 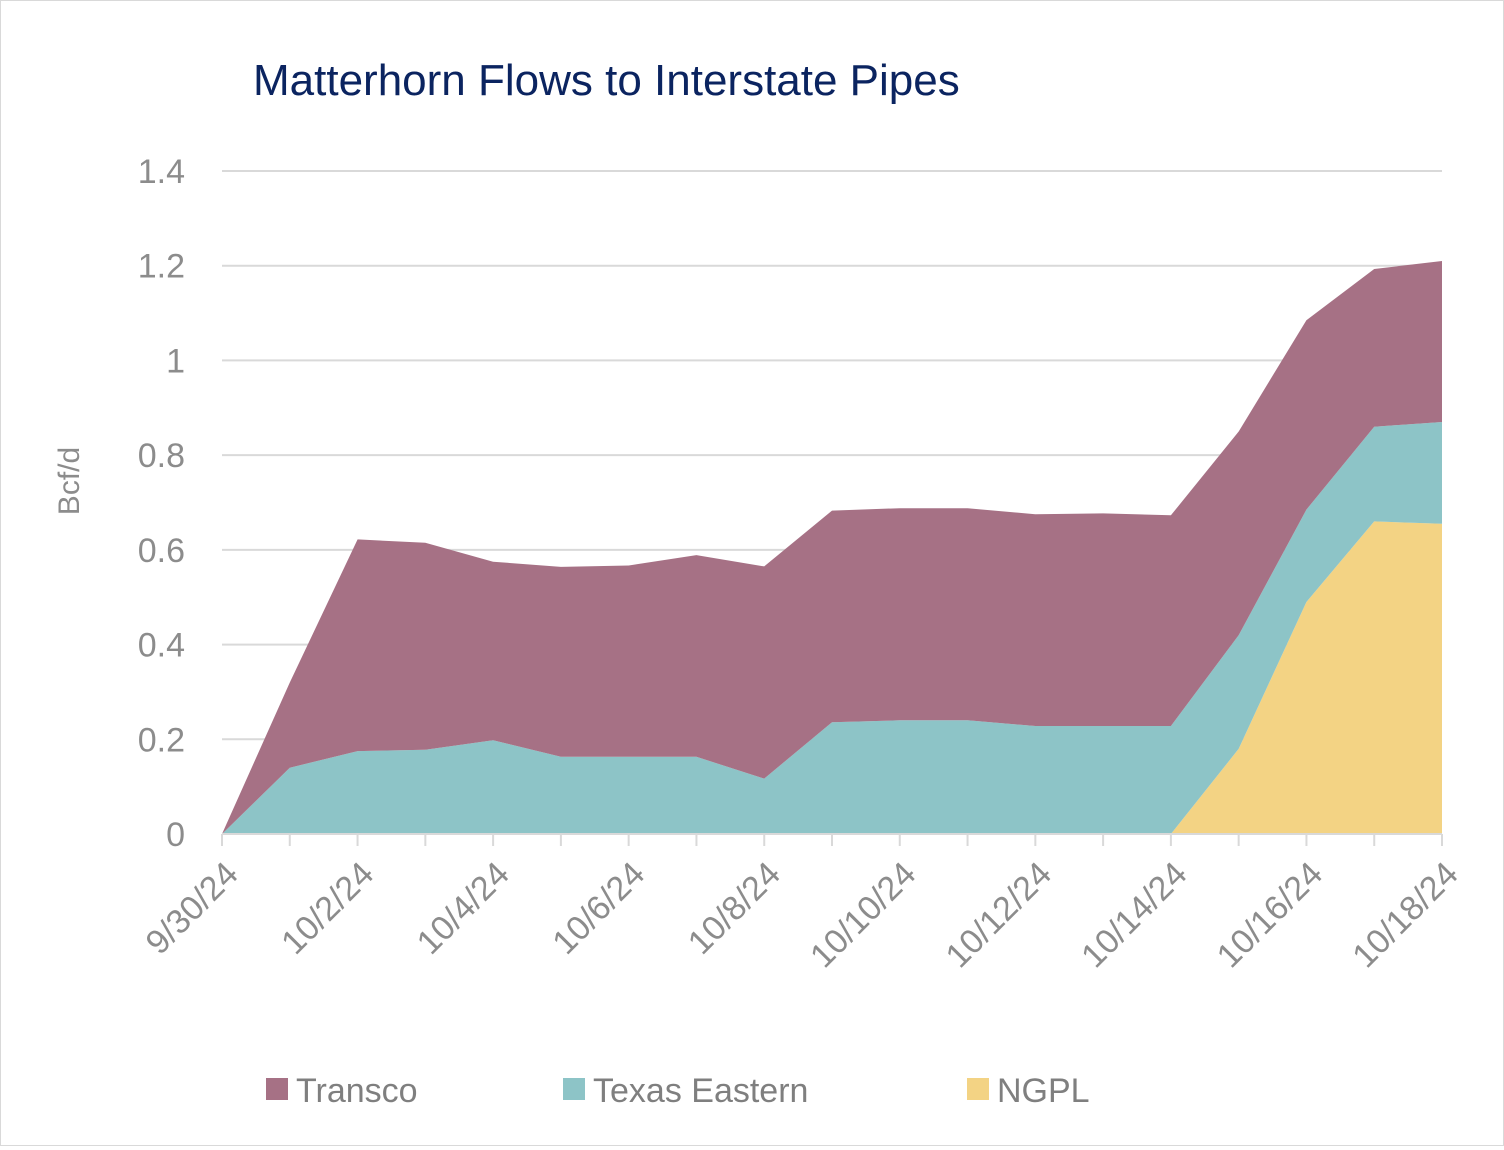 What do you see at coordinates (978, 1089) in the screenshot?
I see `legend-swatch-ngpl` at bounding box center [978, 1089].